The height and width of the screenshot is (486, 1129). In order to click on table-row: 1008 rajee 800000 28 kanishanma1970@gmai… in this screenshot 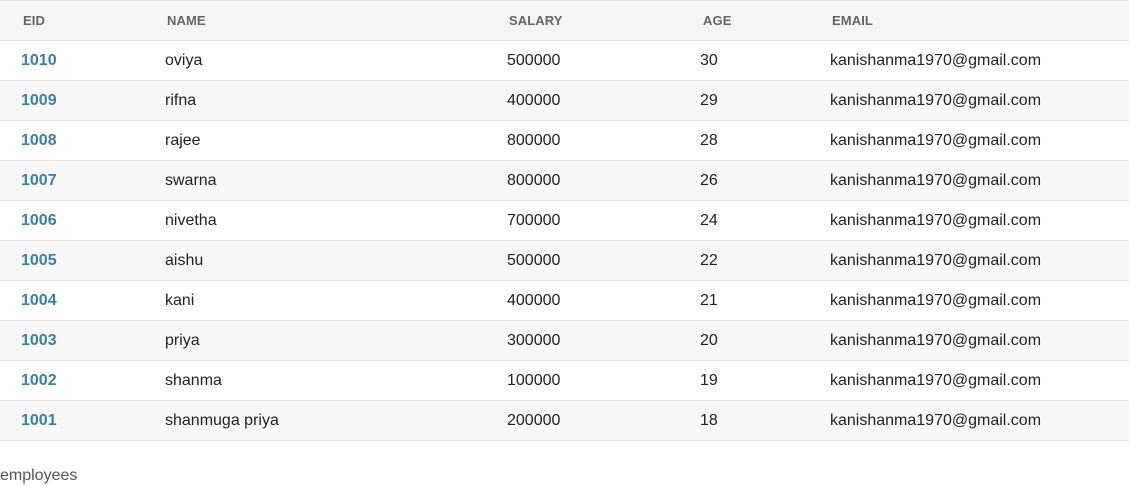, I will do `click(564, 140)`.